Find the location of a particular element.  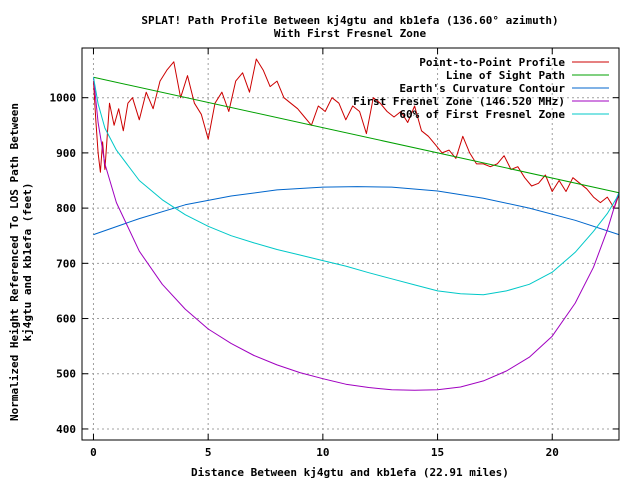

series-line-earth-s-curvature-contour is located at coordinates (356, 211).